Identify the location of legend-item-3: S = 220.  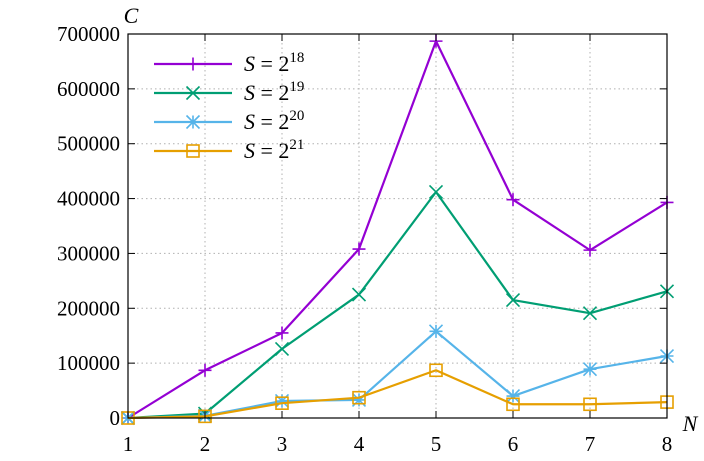
(229, 121).